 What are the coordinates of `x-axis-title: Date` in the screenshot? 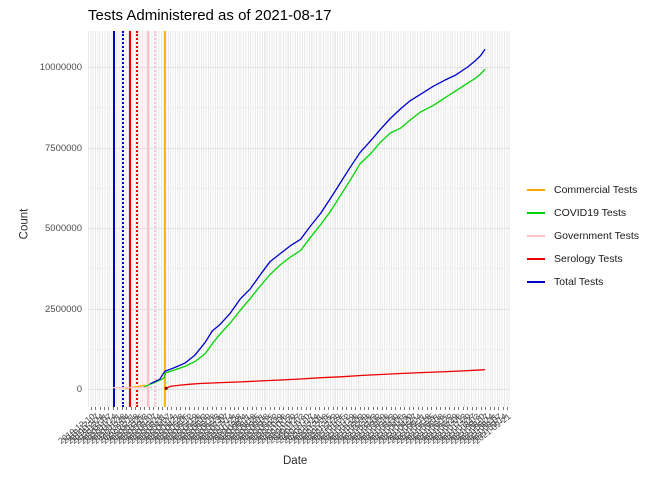 It's located at (295, 461).